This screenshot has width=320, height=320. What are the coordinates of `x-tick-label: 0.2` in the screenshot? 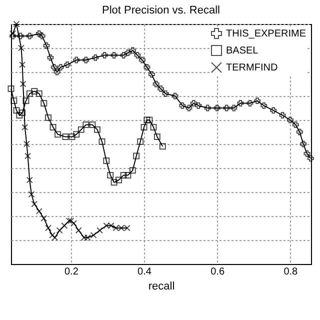 It's located at (71, 272).